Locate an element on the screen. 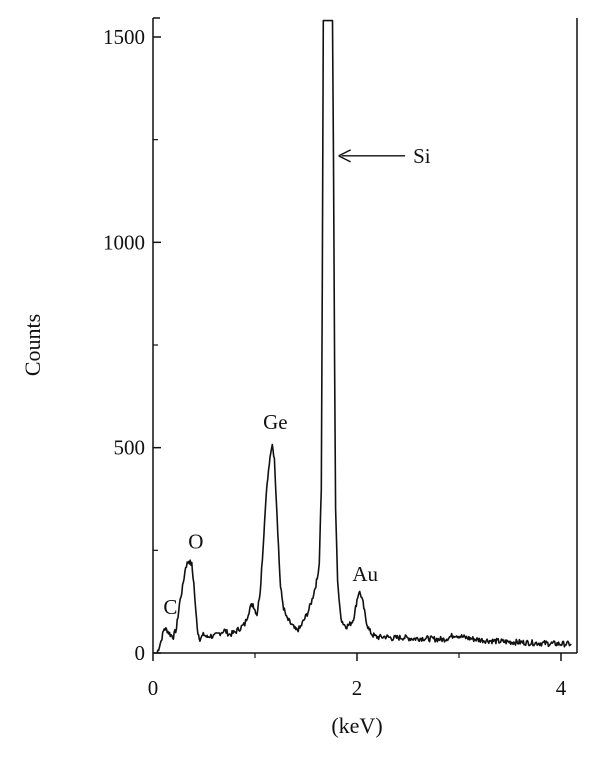 The image size is (600, 769). x-axis: 0 2 4 is located at coordinates (357, 676).